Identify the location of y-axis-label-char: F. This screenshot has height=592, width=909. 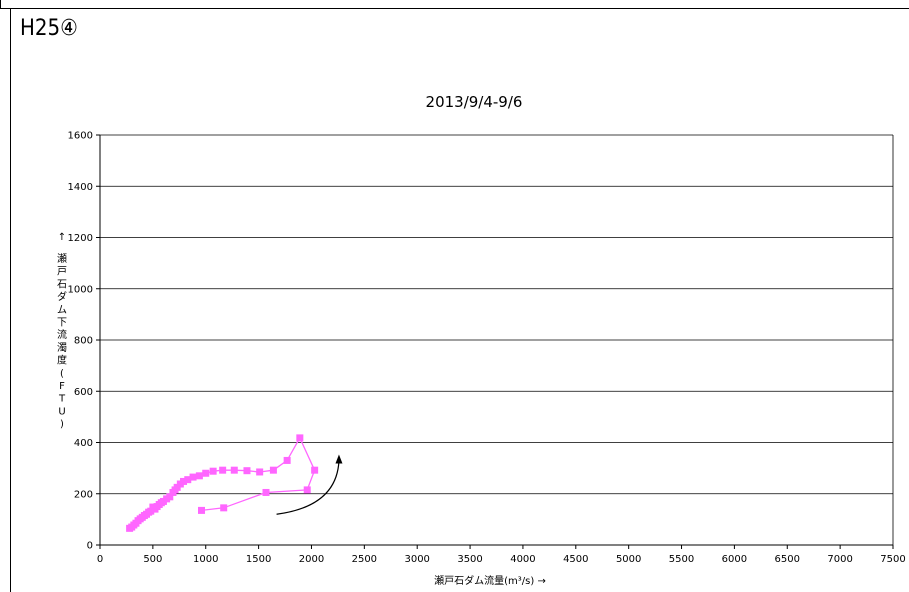
(62, 386).